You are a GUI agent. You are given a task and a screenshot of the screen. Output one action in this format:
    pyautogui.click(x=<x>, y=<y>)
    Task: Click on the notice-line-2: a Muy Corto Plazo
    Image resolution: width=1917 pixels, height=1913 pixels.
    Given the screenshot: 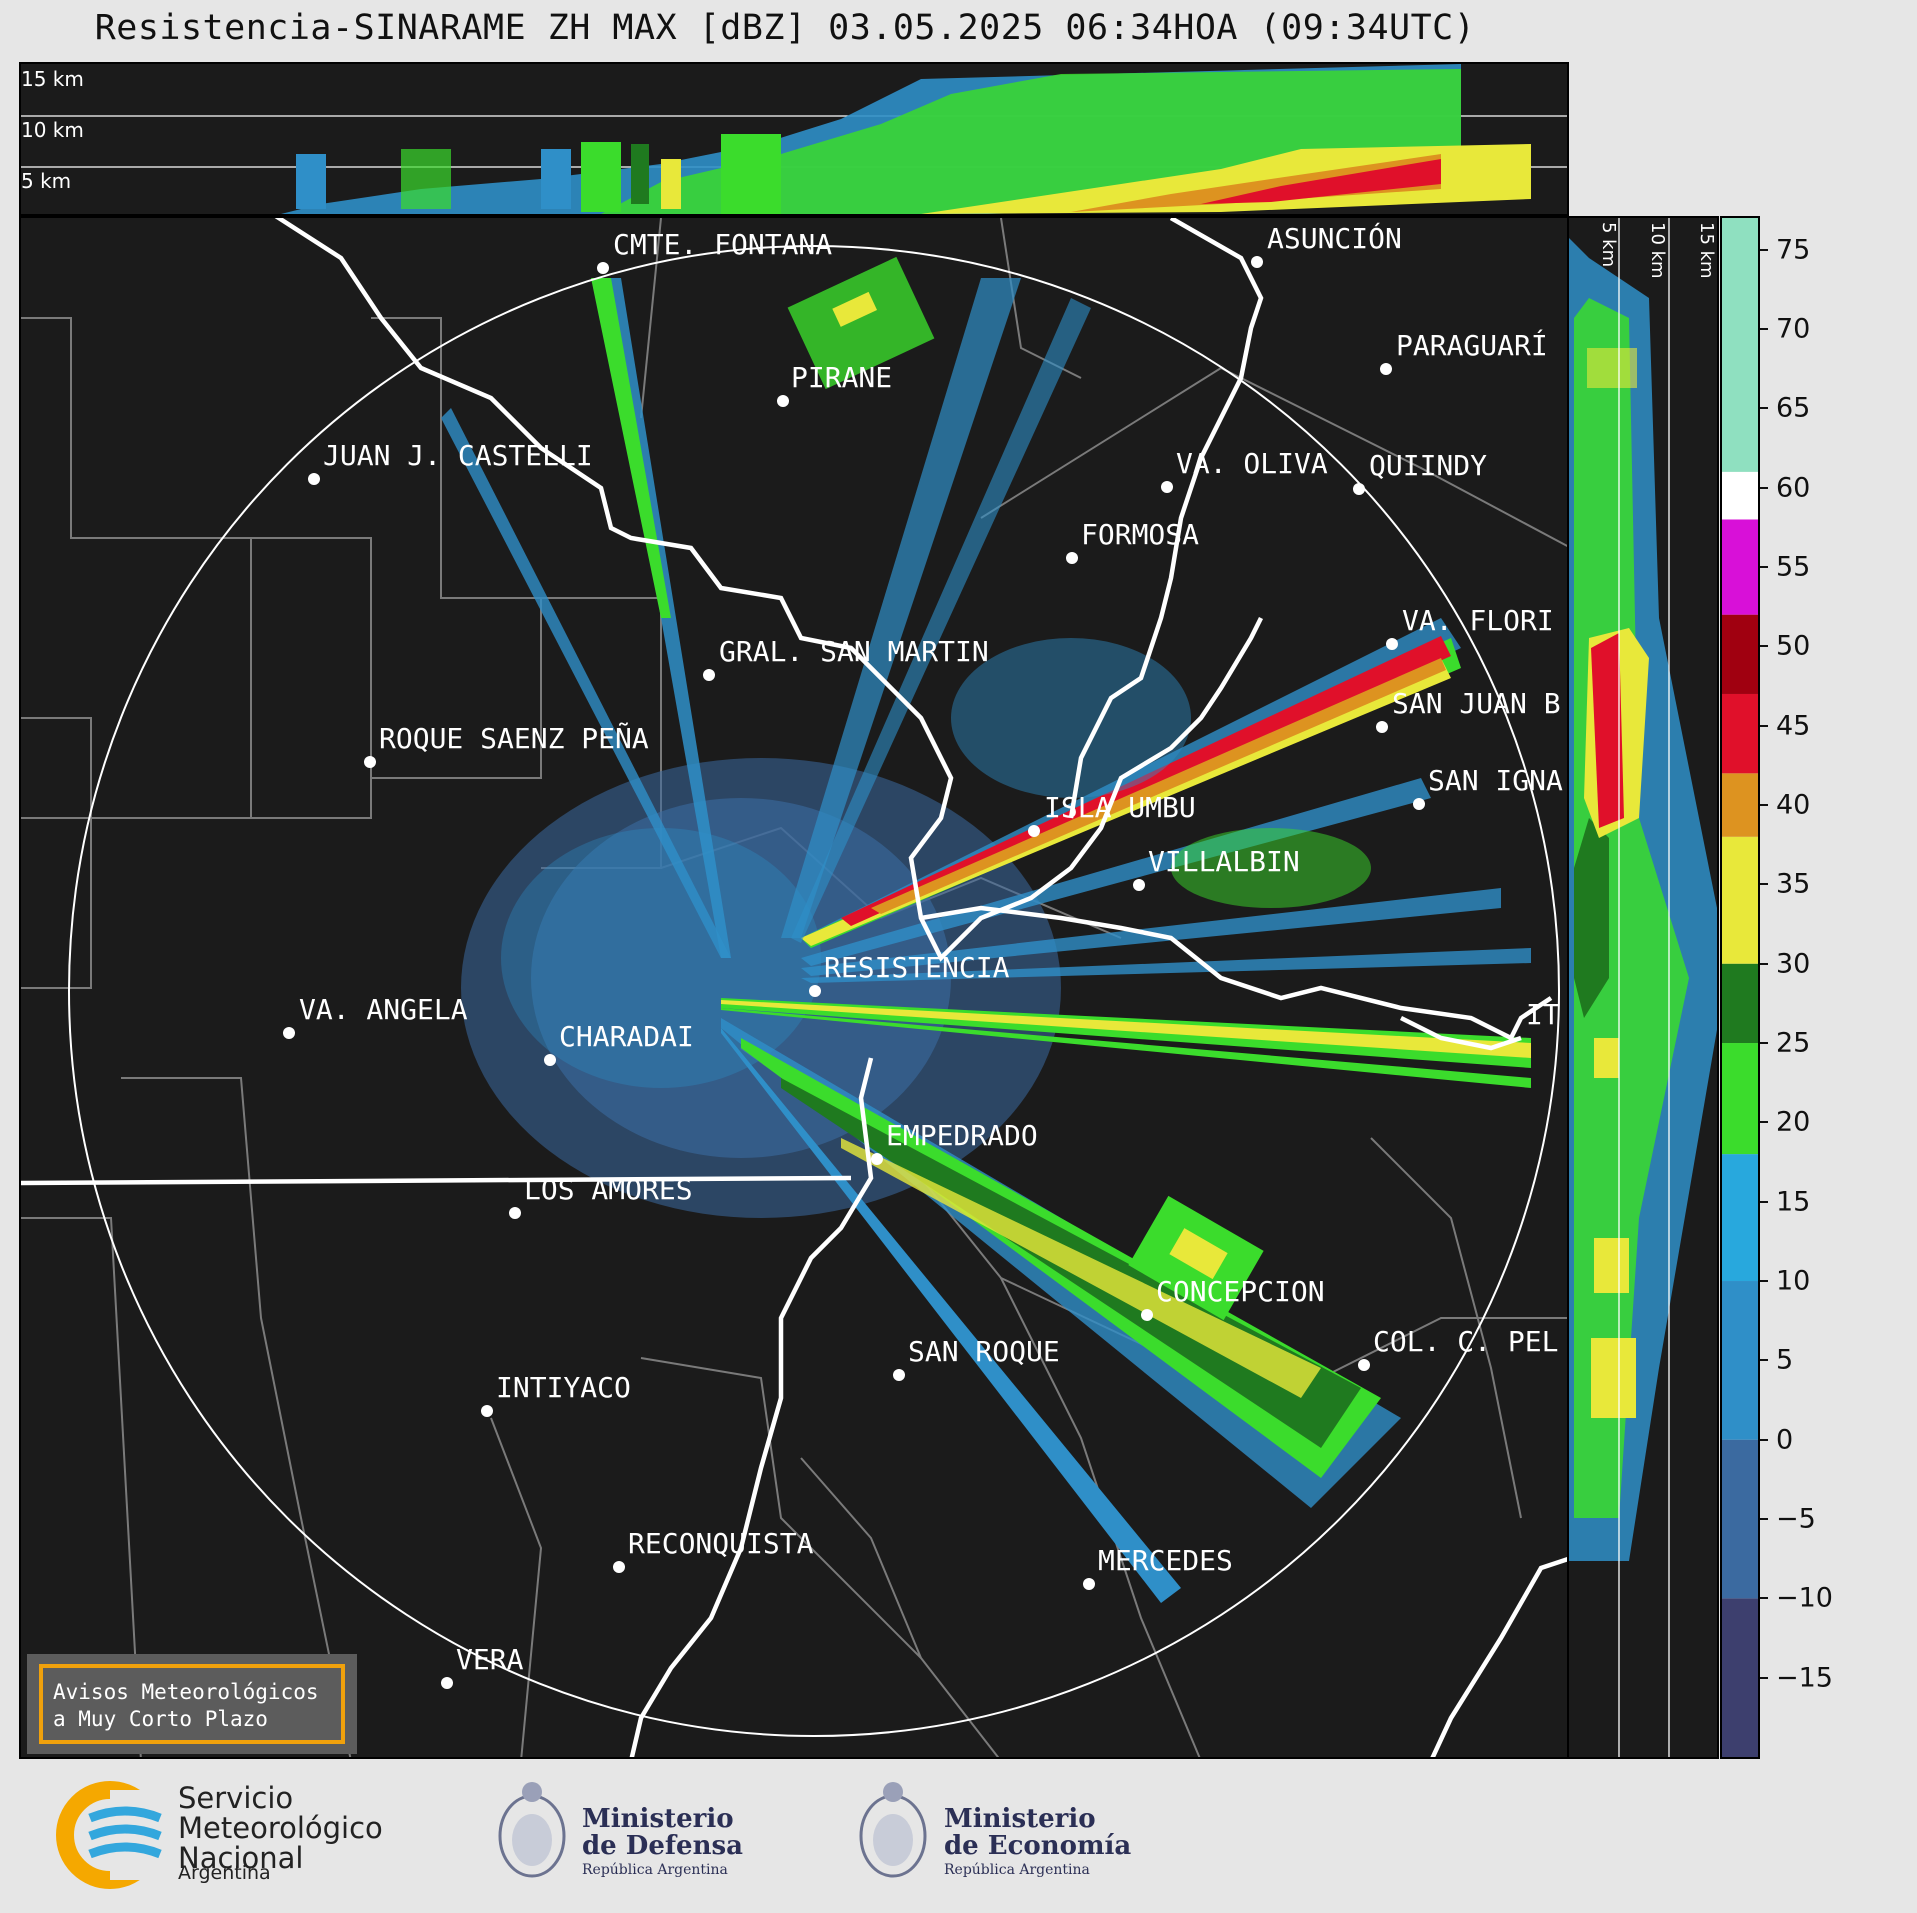 What is the action you would take?
    pyautogui.click(x=160, y=1719)
    